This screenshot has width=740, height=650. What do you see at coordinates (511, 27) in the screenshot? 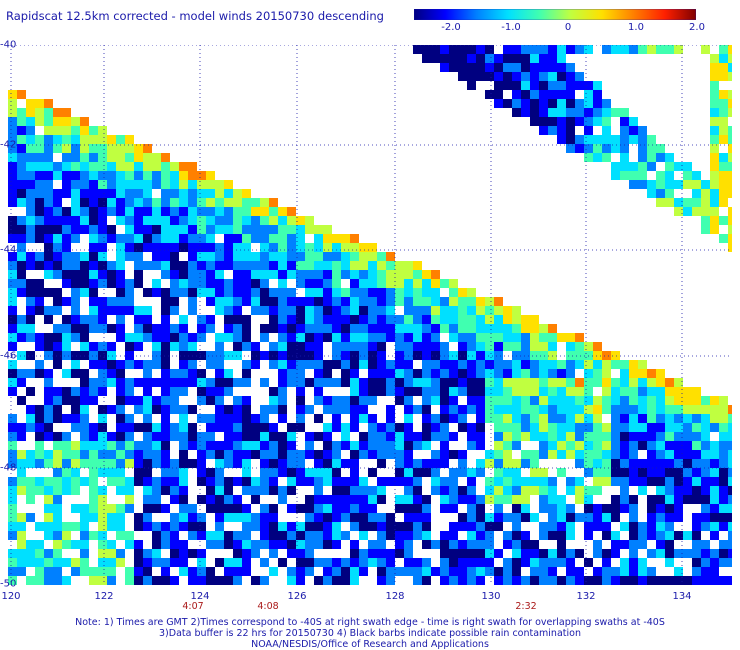
I see `colorbar-label-1: -1.0` at bounding box center [511, 27].